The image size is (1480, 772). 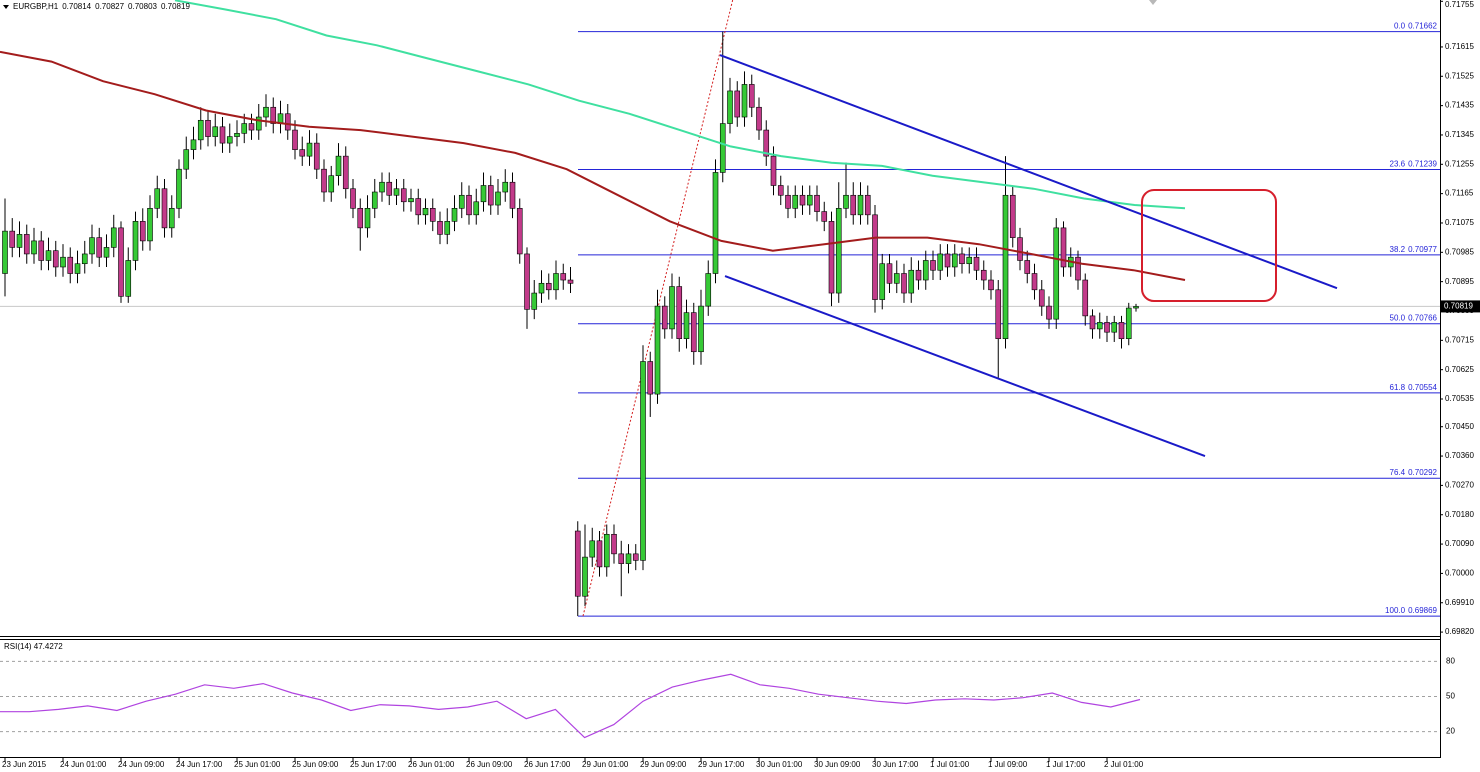 I want to click on fib-label: 61.8 0.70554, so click(x=1414, y=387).